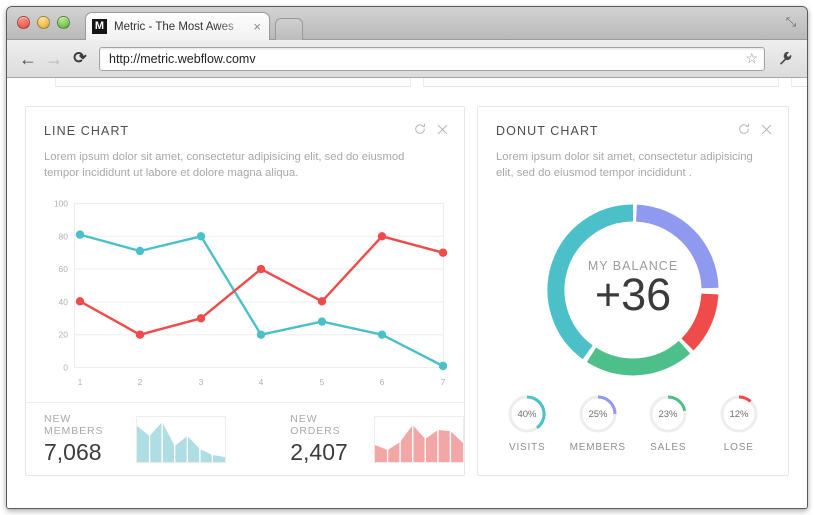 The width and height of the screenshot is (814, 515). I want to click on minimize-window-button, so click(43, 22).